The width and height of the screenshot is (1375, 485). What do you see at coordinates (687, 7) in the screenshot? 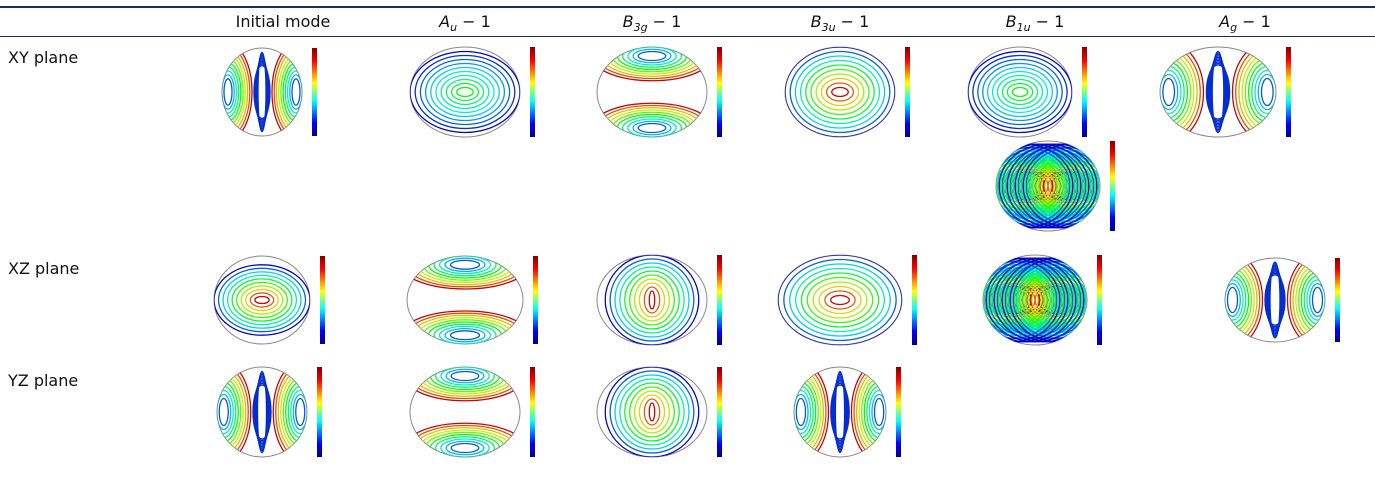
I see `top-rule` at bounding box center [687, 7].